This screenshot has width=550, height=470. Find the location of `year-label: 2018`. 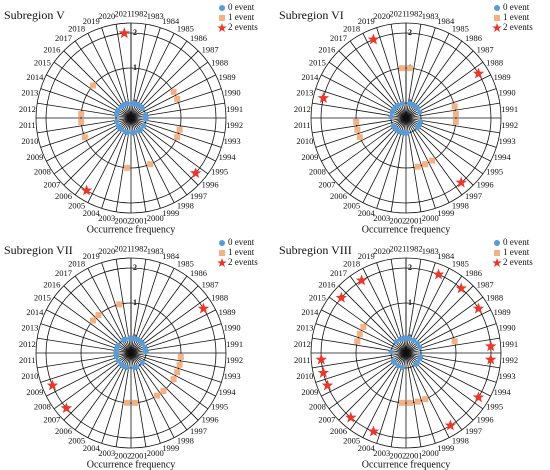

year-label: 2018 is located at coordinates (76, 28).